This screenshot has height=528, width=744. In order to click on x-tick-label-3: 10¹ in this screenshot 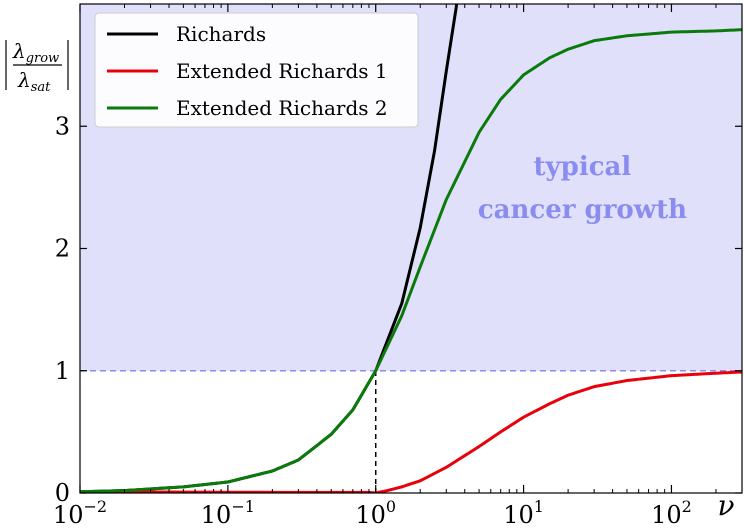, I will do `click(523, 512)`.